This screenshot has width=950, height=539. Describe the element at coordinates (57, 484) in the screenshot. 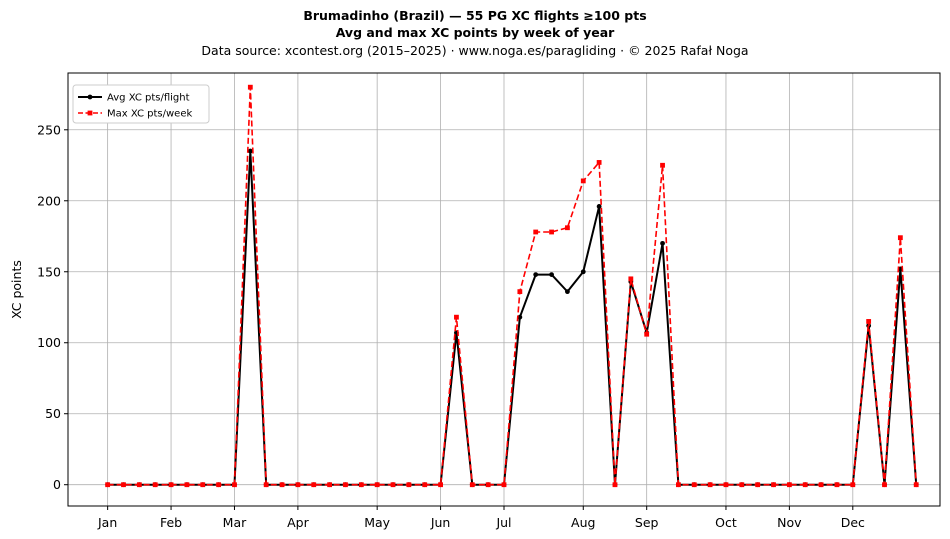

I see `y-tick-label: 0` at that location.